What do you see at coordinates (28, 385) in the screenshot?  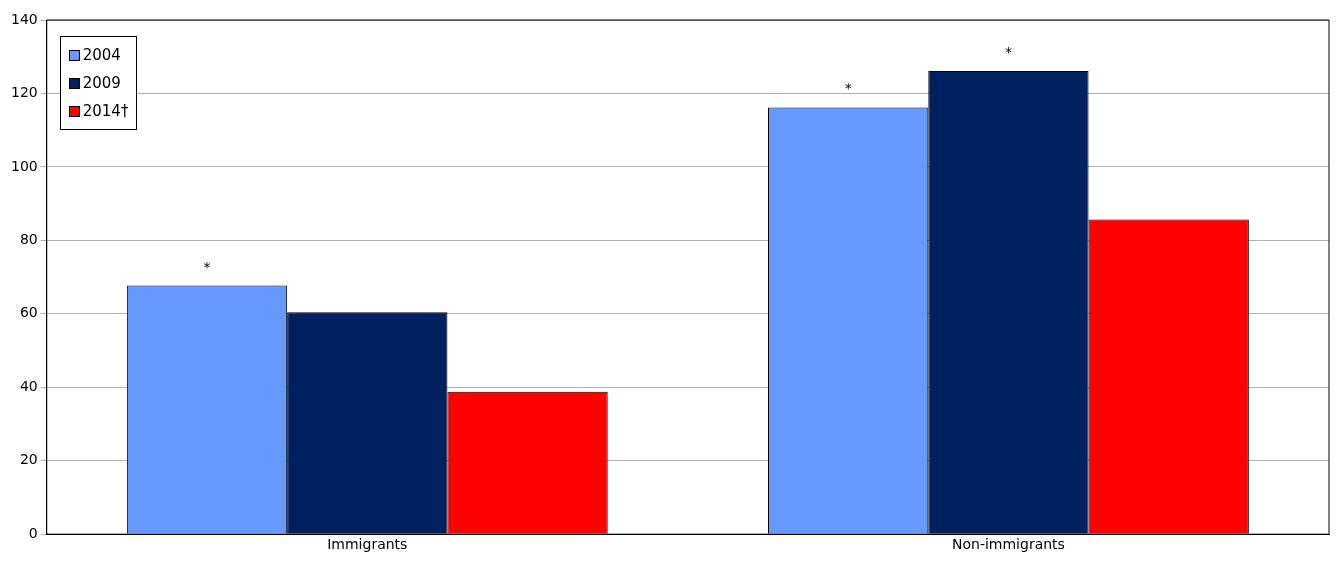 I see `y-tick-label: 40` at bounding box center [28, 385].